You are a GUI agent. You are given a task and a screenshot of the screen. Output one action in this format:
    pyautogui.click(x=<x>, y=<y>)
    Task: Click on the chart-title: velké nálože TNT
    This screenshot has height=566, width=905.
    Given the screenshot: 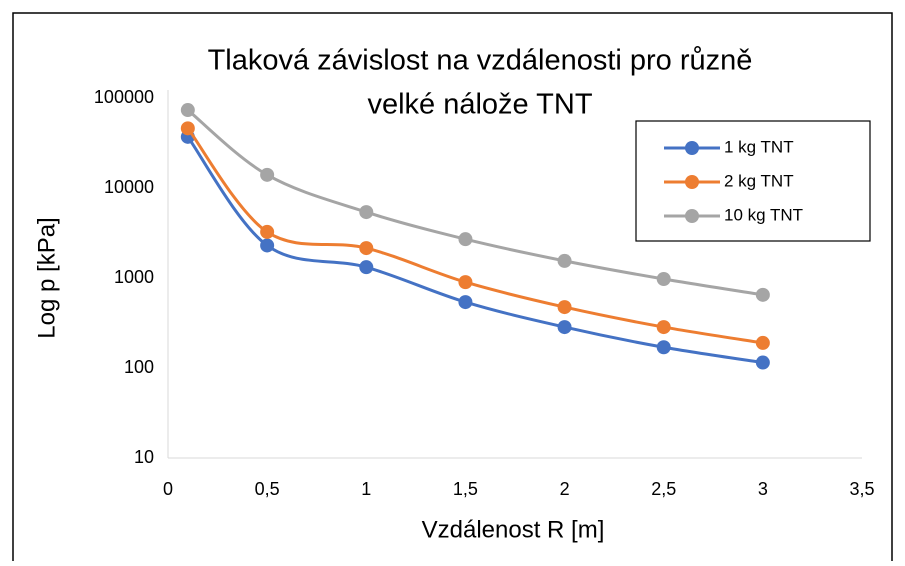 What is the action you would take?
    pyautogui.click(x=479, y=105)
    